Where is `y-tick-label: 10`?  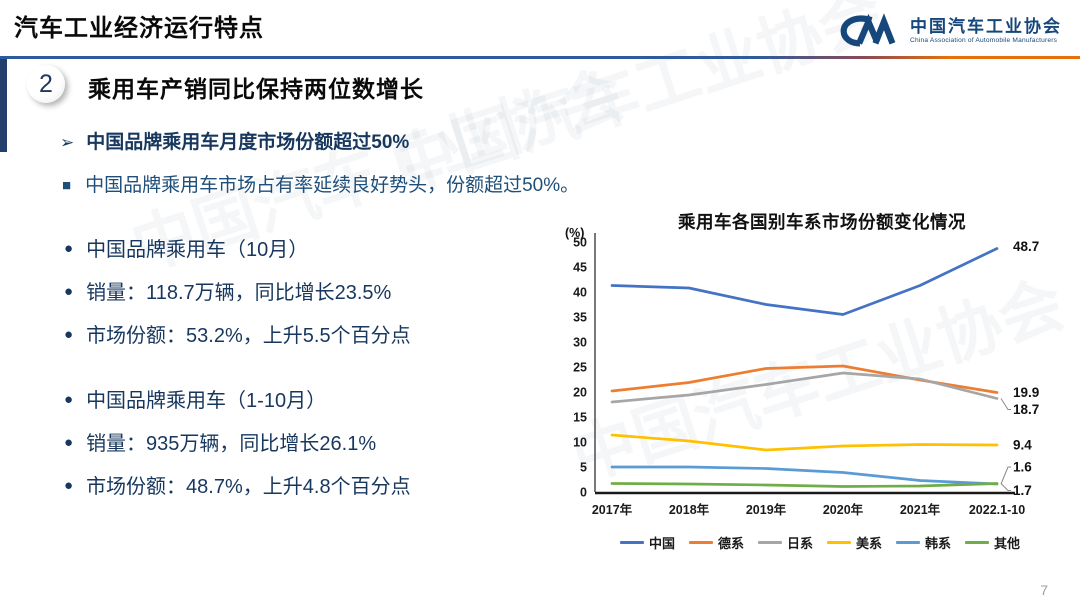
y-tick-label: 10 is located at coordinates (580, 443).